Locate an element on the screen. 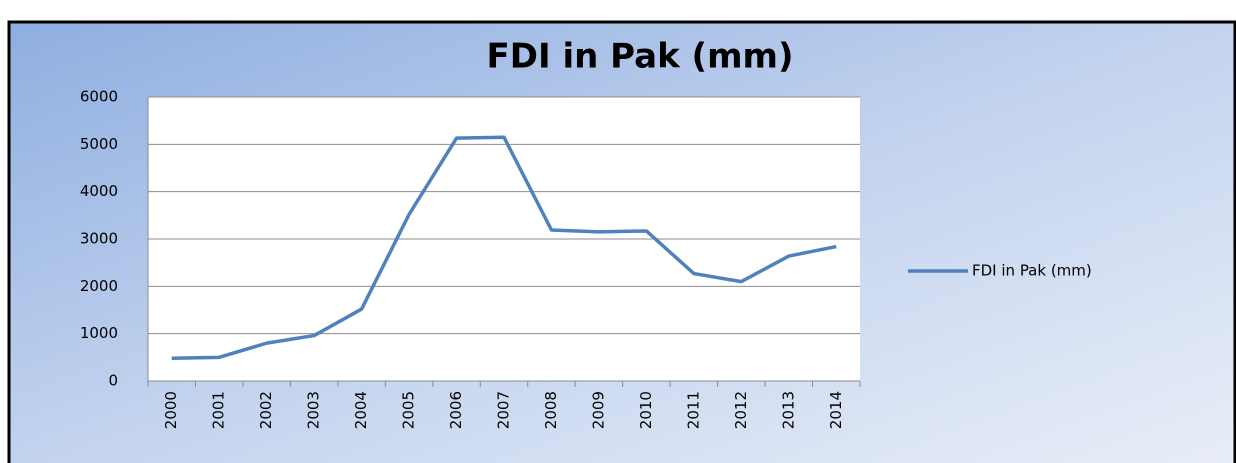  x-tick-label: 2014 is located at coordinates (836, 410).